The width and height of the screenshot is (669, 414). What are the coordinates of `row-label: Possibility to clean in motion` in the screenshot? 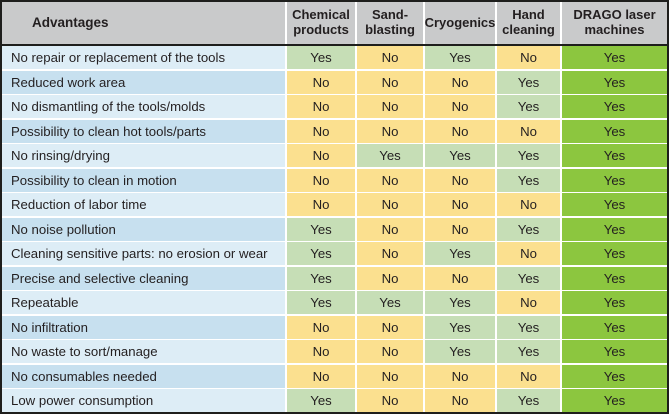 It's located at (143, 180).